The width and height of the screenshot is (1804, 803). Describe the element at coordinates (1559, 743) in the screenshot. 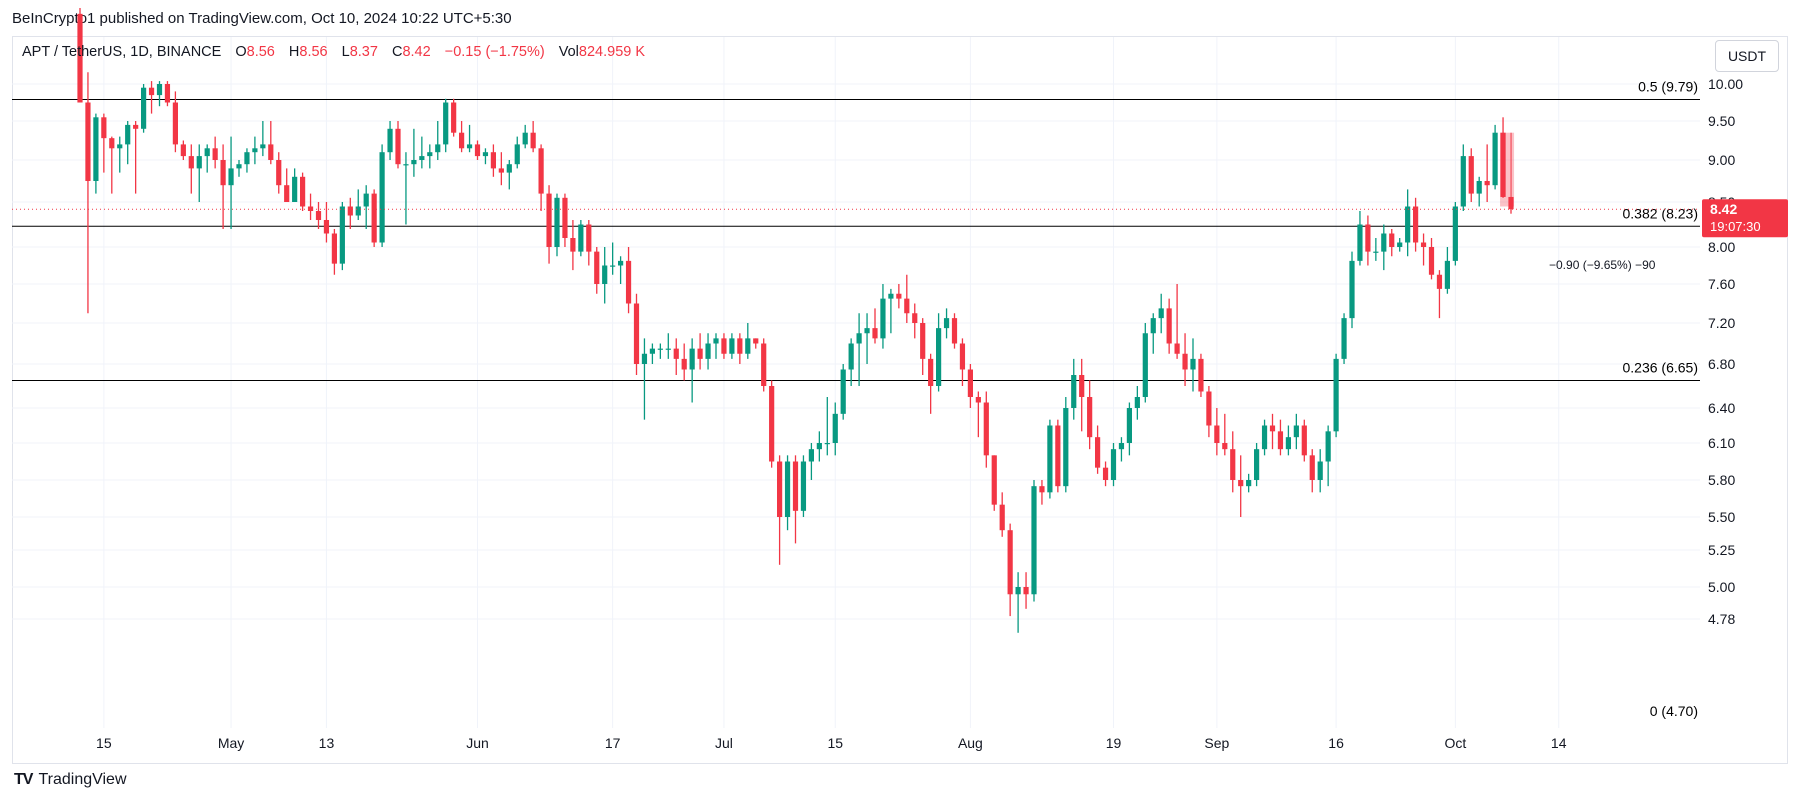

I see `x-axis-tick-label: 14` at that location.